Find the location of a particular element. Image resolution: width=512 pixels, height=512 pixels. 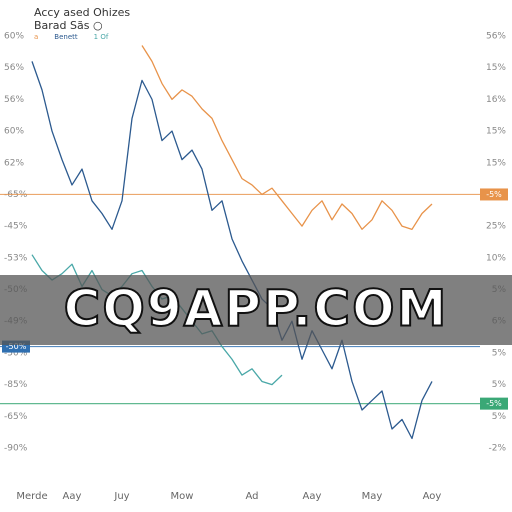

legend: a Benett 1 Of is located at coordinates (71, 37).